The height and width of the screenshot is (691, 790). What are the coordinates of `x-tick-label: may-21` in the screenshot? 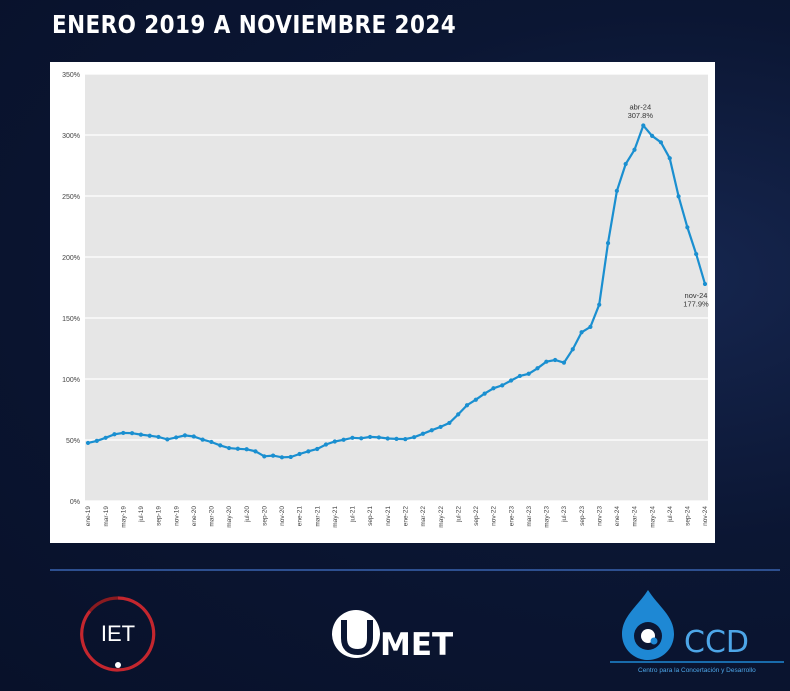 It's located at (335, 517).